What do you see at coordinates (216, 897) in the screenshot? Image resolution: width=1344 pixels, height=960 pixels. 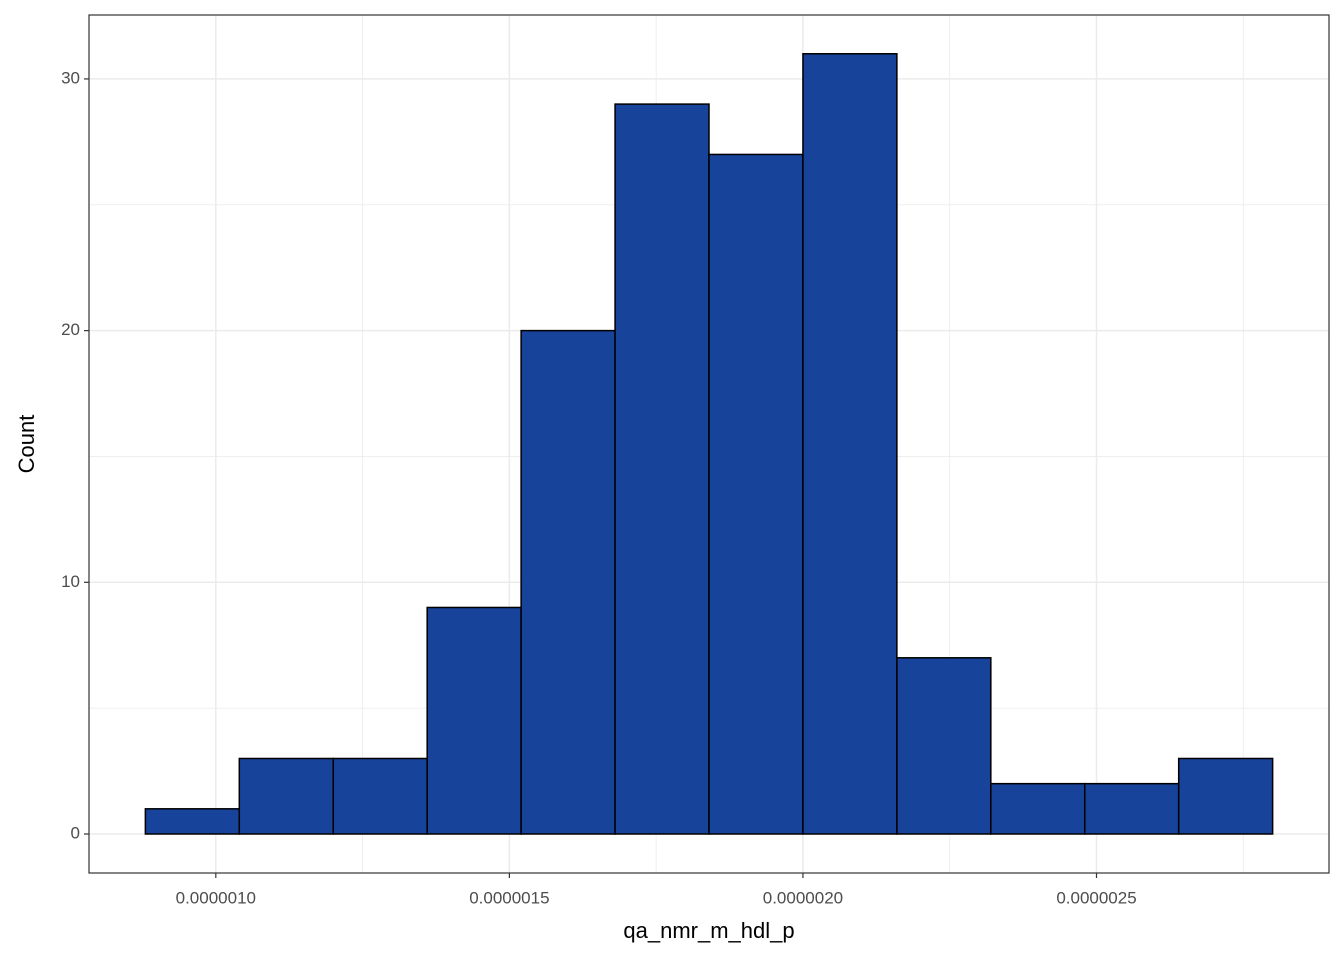 I see `x-tick-label: 0.0000010` at bounding box center [216, 897].